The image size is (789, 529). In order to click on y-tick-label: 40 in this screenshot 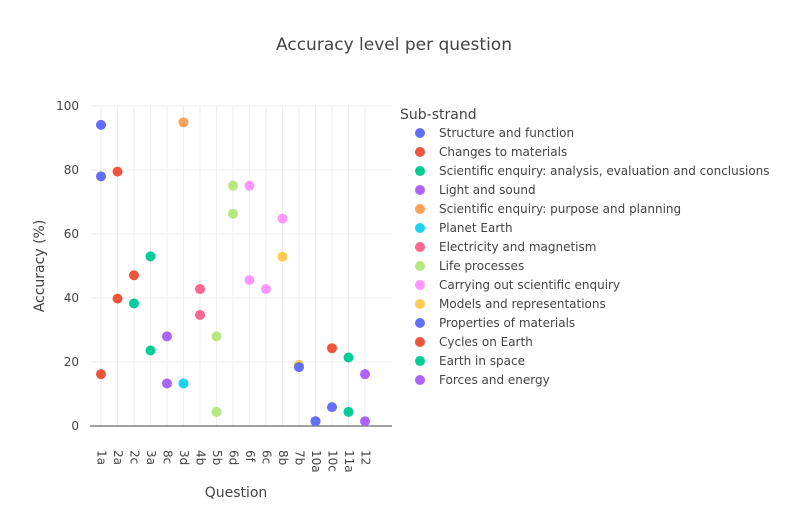, I will do `click(71, 298)`.